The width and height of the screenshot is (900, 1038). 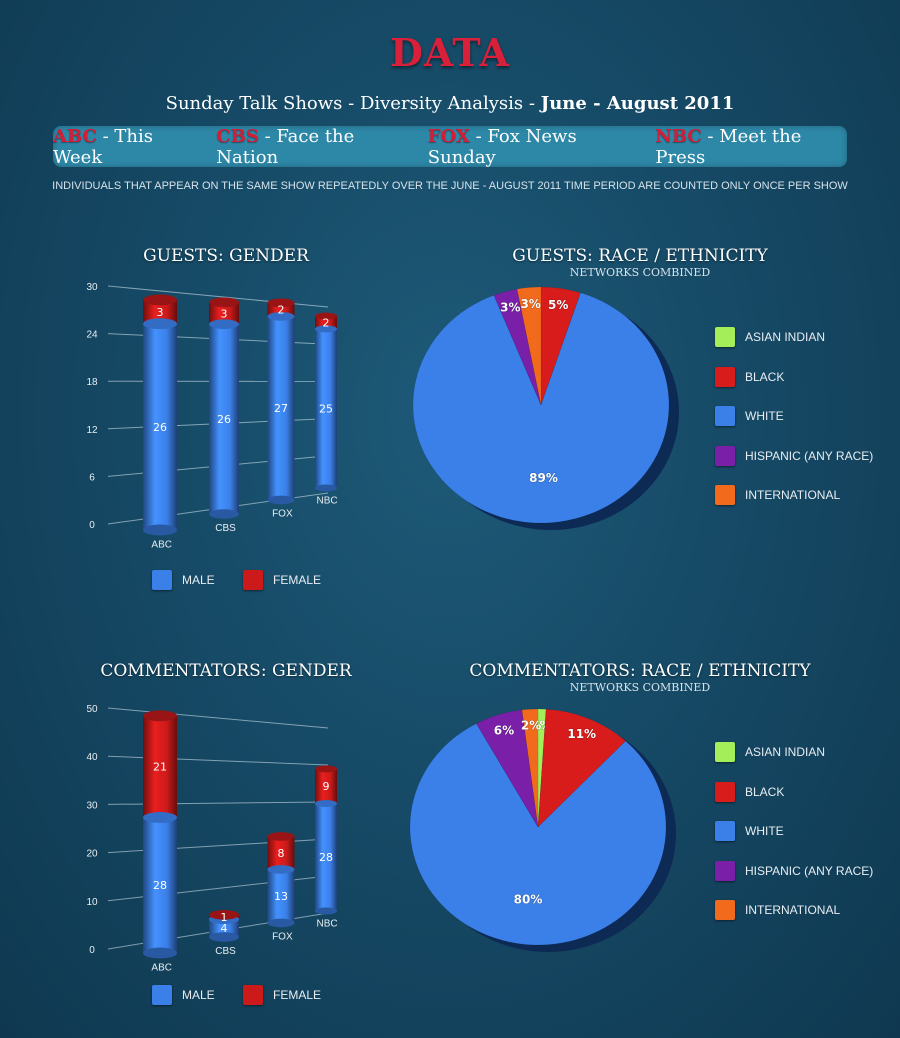 I want to click on show-fox: FOX - Fox News Sunday, so click(x=534, y=147).